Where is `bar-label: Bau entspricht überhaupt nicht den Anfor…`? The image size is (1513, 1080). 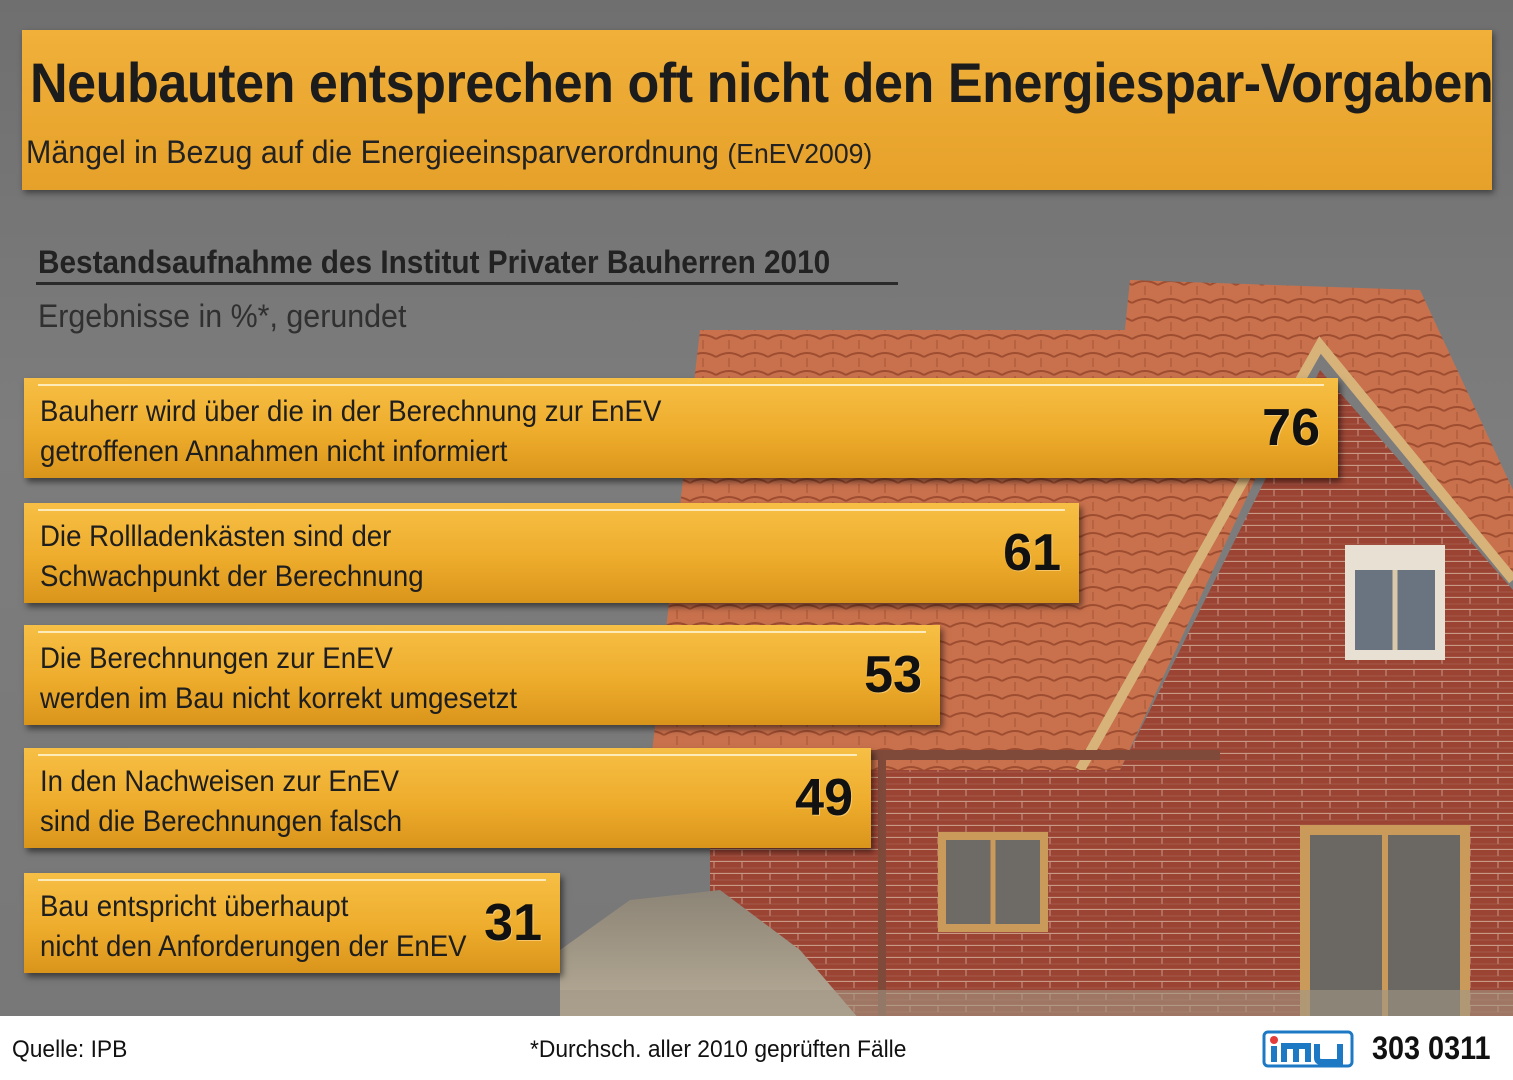
bar-label: Bau entspricht überhaupt nicht den Anfor… is located at coordinates (253, 927).